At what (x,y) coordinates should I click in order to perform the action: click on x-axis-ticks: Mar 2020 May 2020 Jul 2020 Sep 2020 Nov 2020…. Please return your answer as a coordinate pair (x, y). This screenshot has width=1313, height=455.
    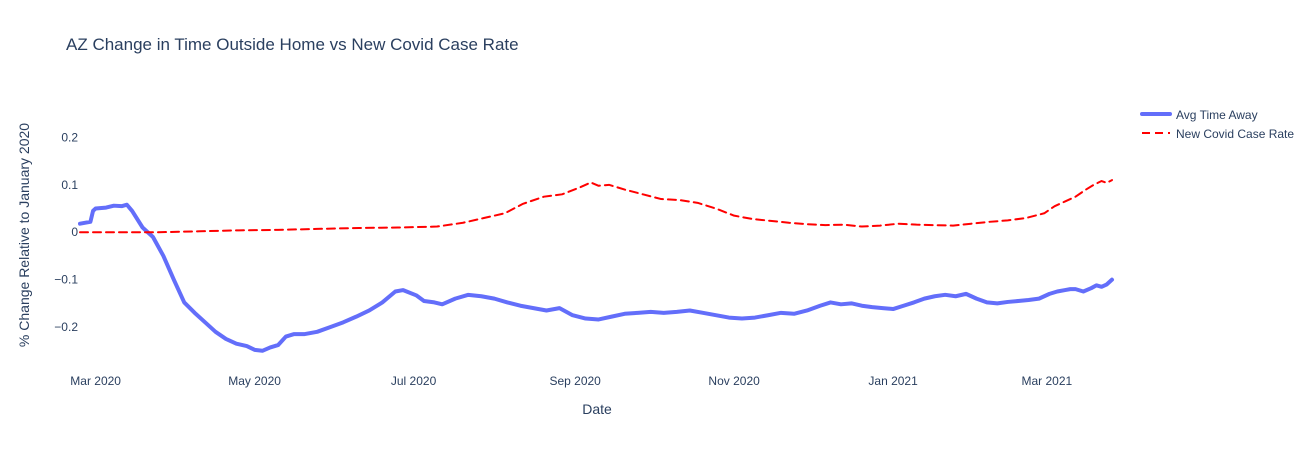
    Looking at the image, I should click on (571, 381).